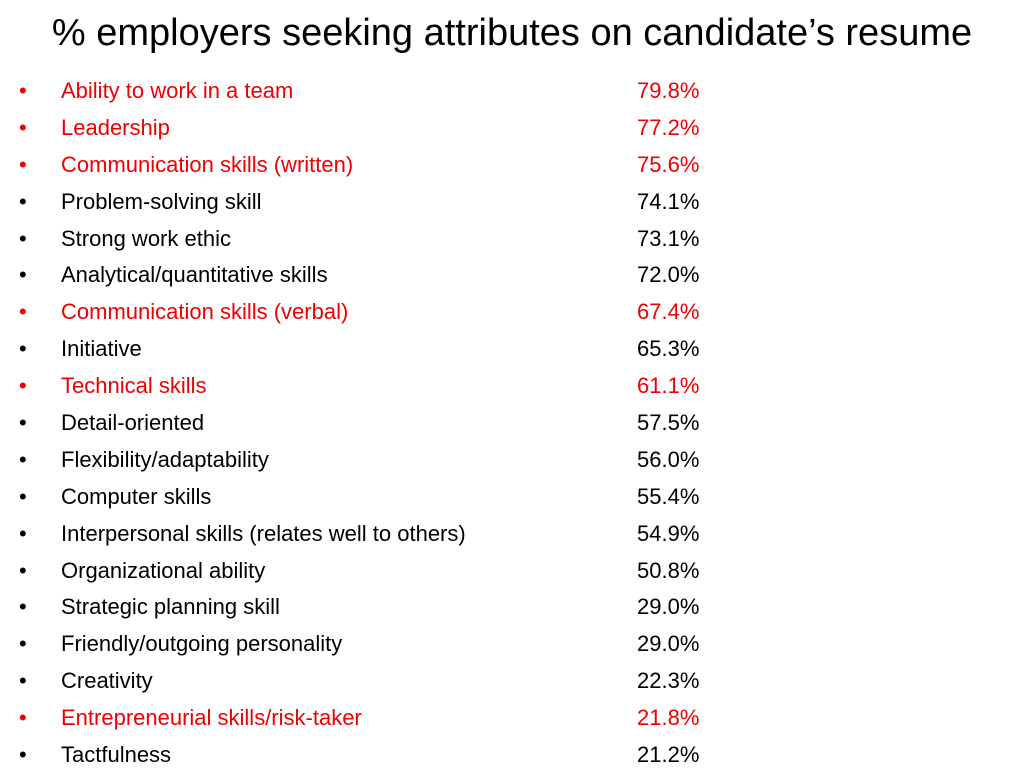  What do you see at coordinates (668, 570) in the screenshot?
I see `attribute-percentage: 50.8%` at bounding box center [668, 570].